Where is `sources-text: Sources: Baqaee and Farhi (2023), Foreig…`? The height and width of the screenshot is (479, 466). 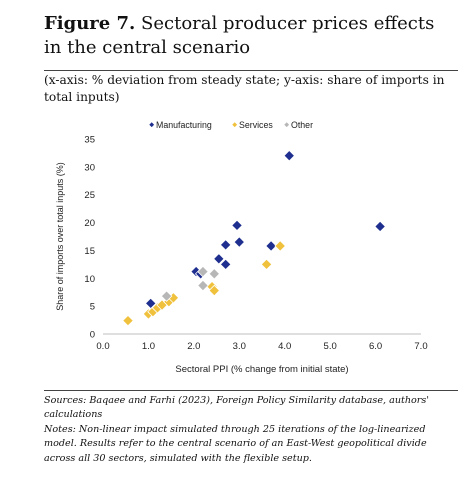 sources-text: Sources: Baqaee and Farhi (2023), Foreig… is located at coordinates (236, 408).